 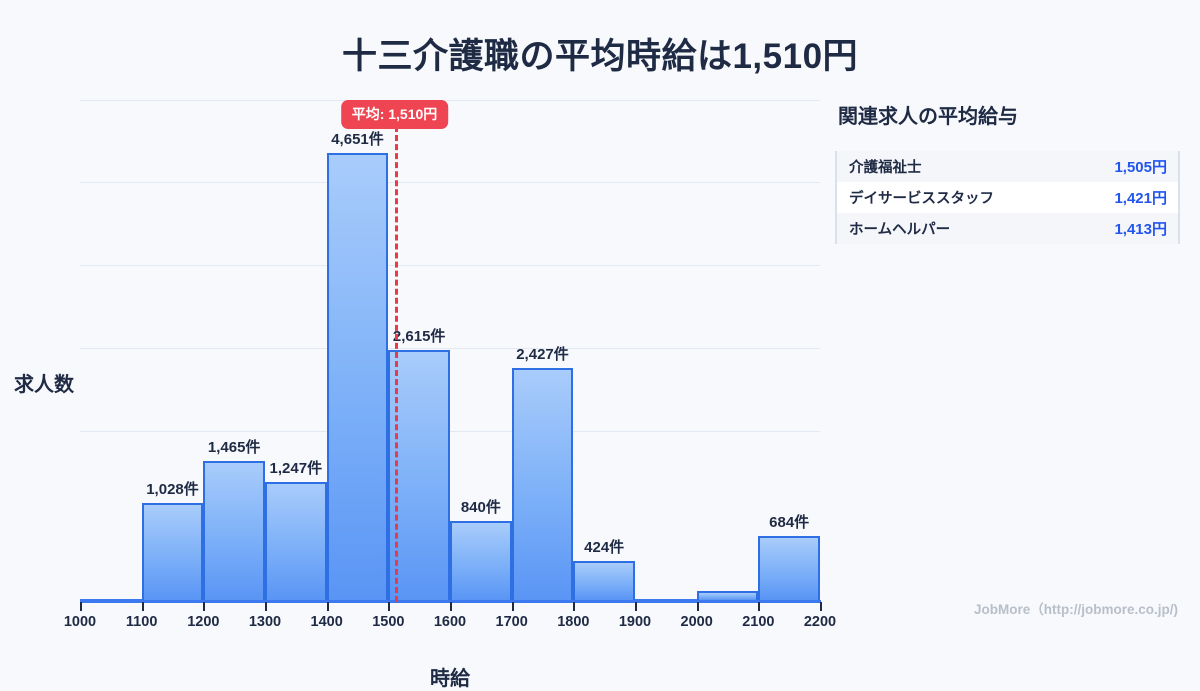 I want to click on x-axis-tick-label: 1300, so click(x=265, y=622).